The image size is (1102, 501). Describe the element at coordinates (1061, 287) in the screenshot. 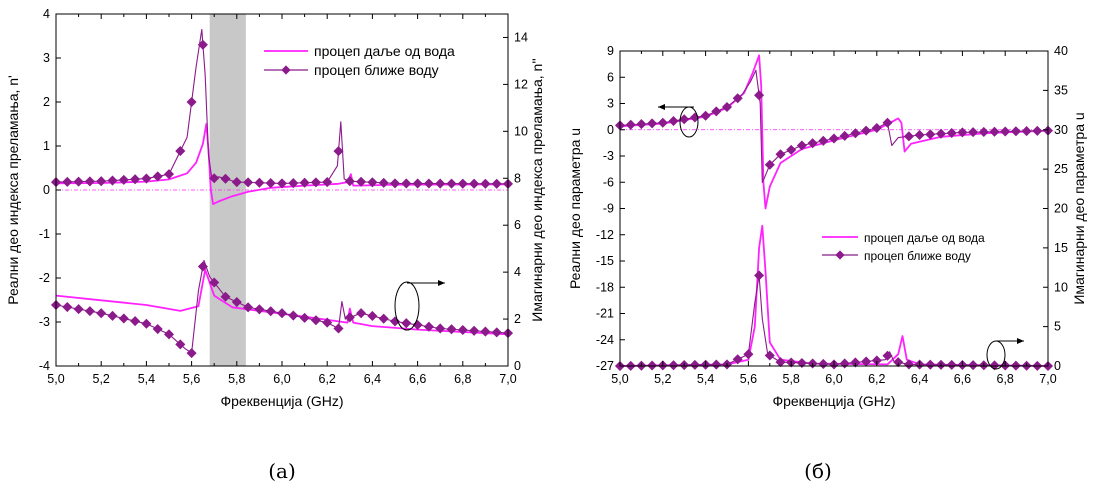

I see `y-right-tick-label: 10` at that location.